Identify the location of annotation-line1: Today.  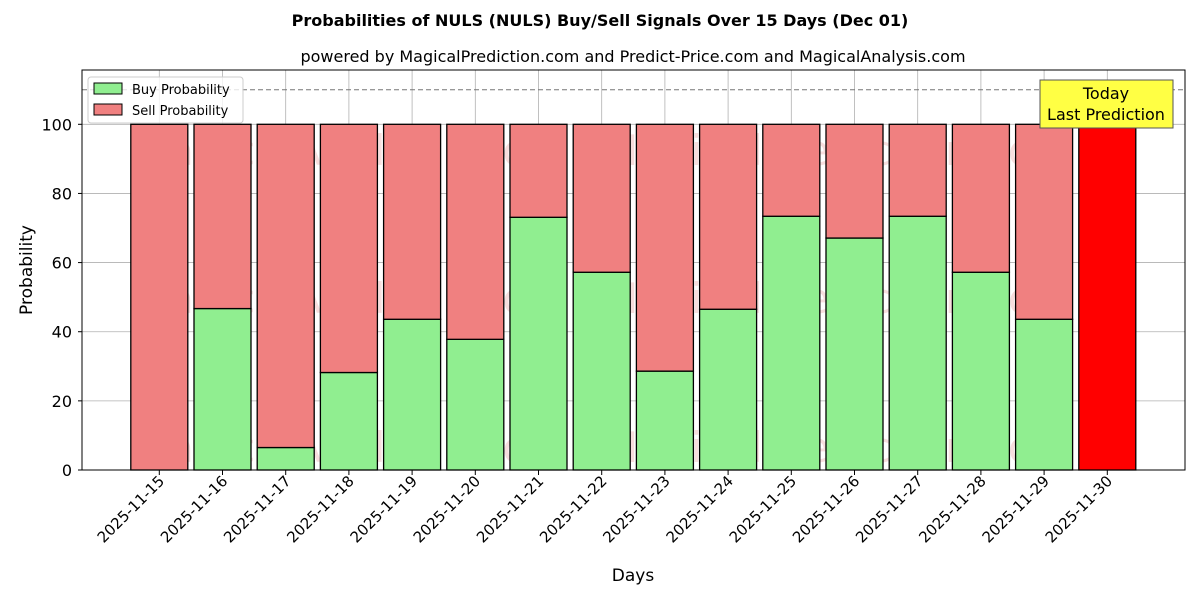
(1105, 93).